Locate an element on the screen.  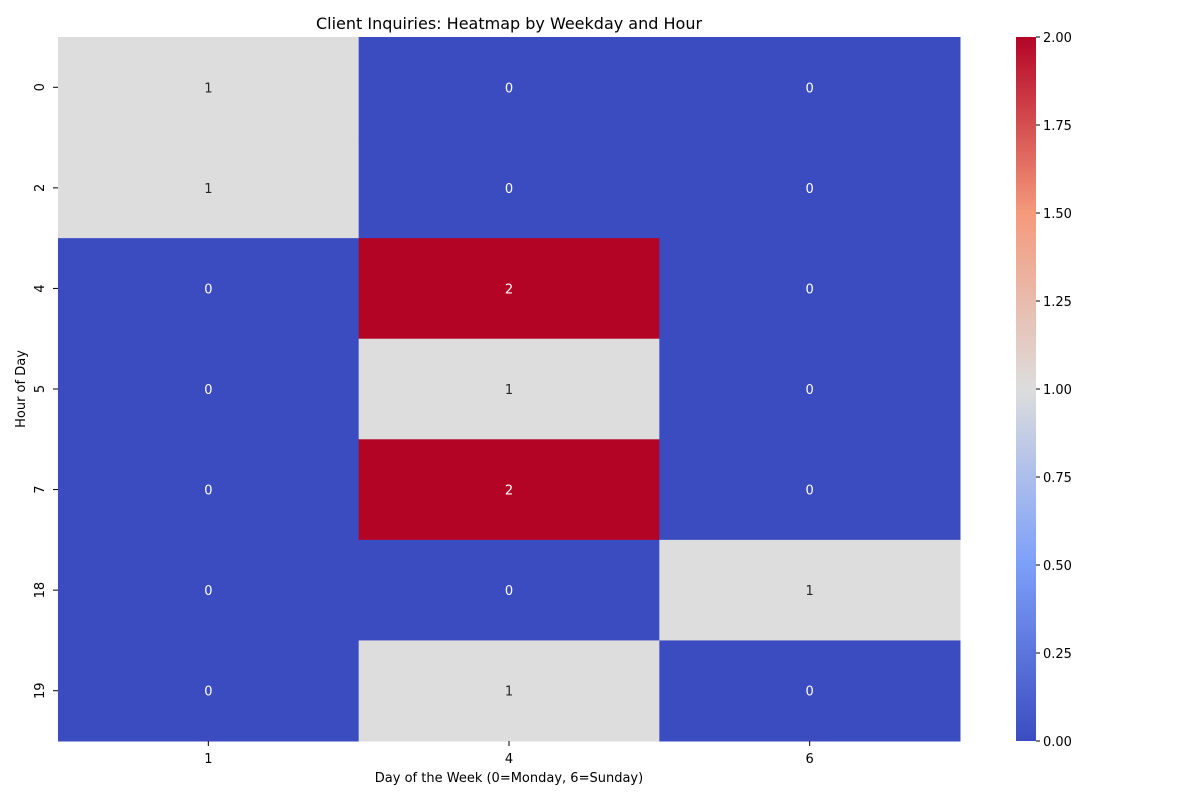
colorbar: 0.00 0.25 0.50 0.75 1.00 1.25 1.50 1.75 2.00 is located at coordinates (1044, 390).